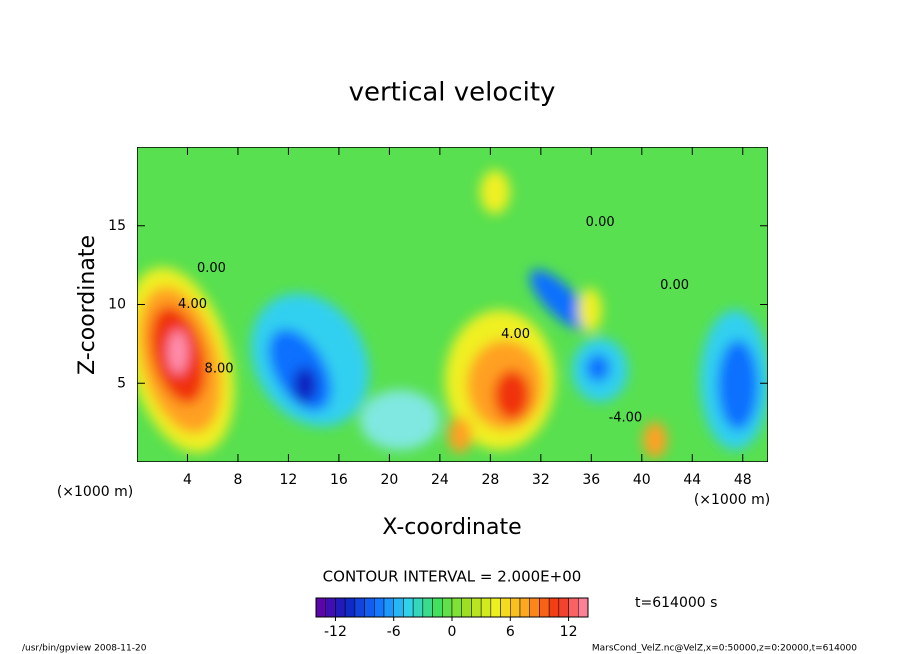 The height and width of the screenshot is (654, 904). Describe the element at coordinates (569, 632) in the screenshot. I see `colorbar-tick-label: 12` at that location.